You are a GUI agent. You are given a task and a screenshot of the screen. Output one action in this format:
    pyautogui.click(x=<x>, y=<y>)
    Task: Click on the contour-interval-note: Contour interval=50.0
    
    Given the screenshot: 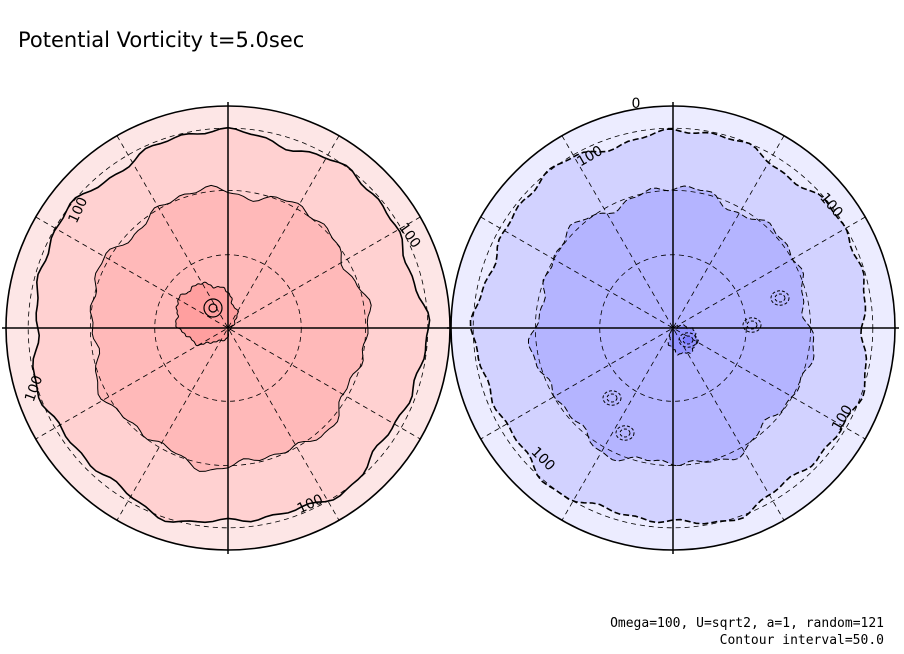 What is the action you would take?
    pyautogui.click(x=802, y=640)
    